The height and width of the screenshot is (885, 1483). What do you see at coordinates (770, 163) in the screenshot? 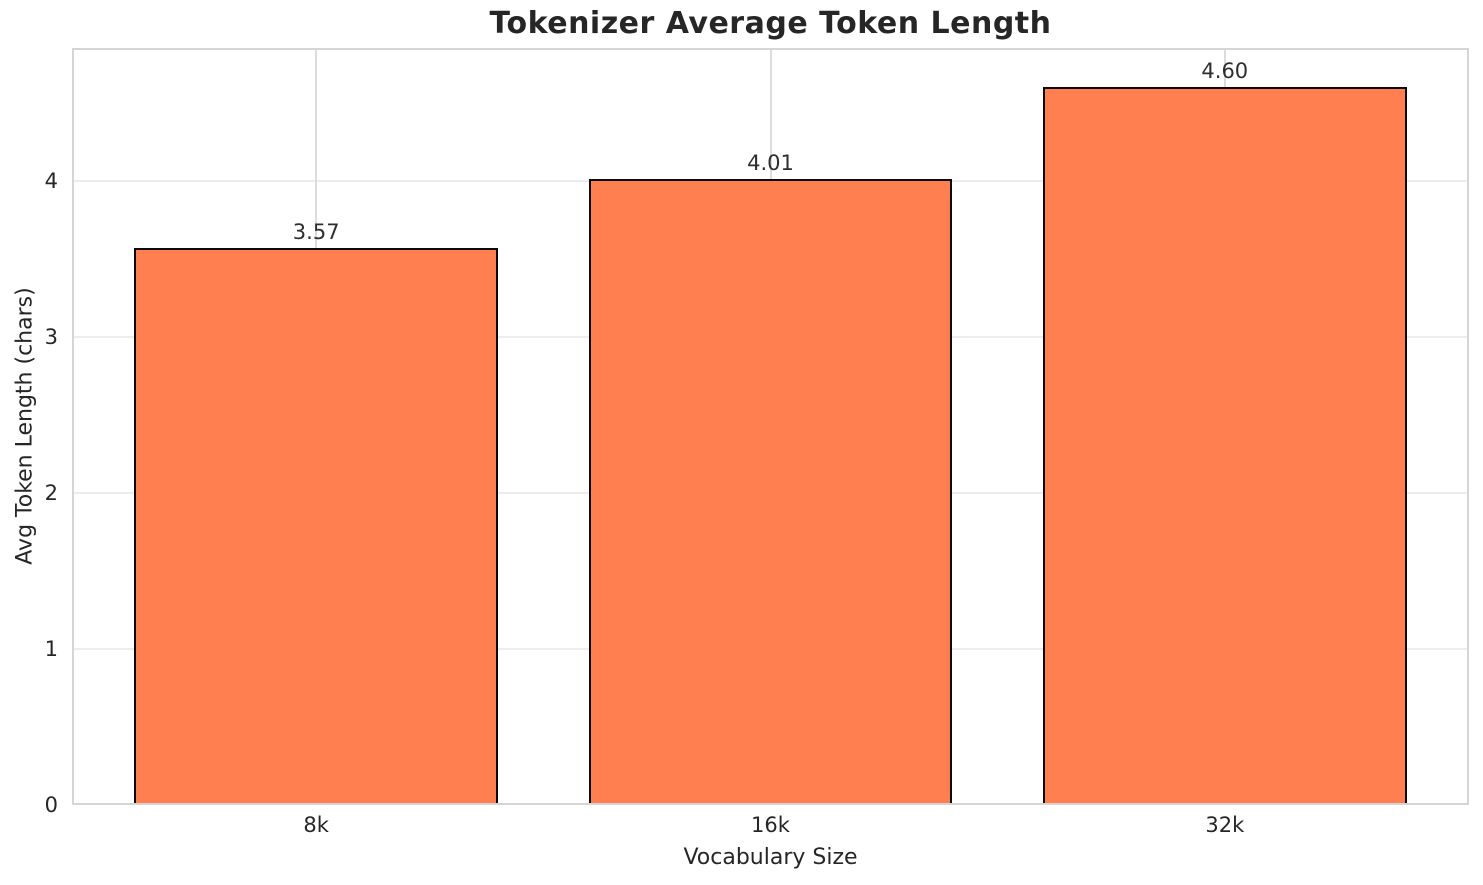
I see `bar-value-label: 4.01` at bounding box center [770, 163].